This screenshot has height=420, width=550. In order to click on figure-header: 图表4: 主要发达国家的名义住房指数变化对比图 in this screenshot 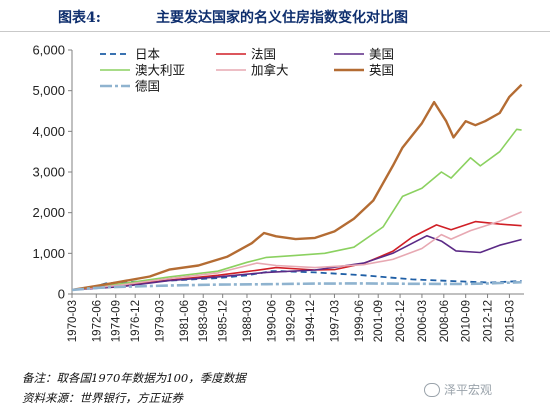, I will do `click(275, 16)`.